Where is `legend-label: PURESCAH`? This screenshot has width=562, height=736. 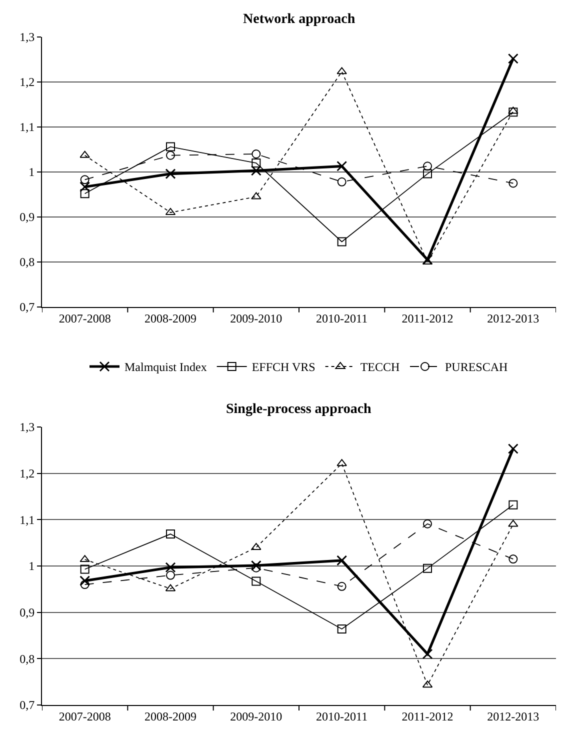
legend-label: PURESCAH is located at coordinates (476, 367).